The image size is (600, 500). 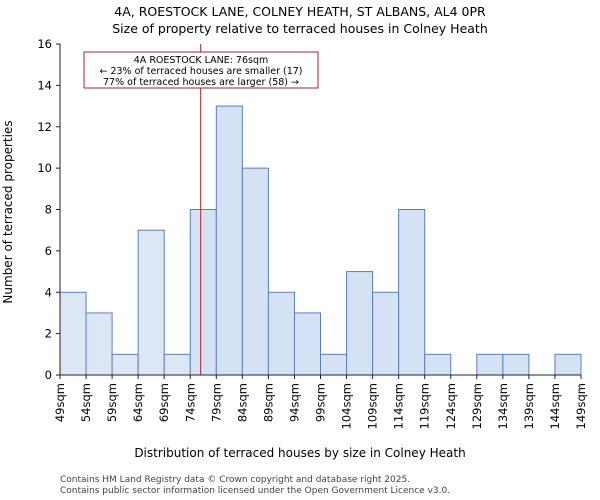 What do you see at coordinates (477, 406) in the screenshot?
I see `x-tick-label: 129sqm` at bounding box center [477, 406].